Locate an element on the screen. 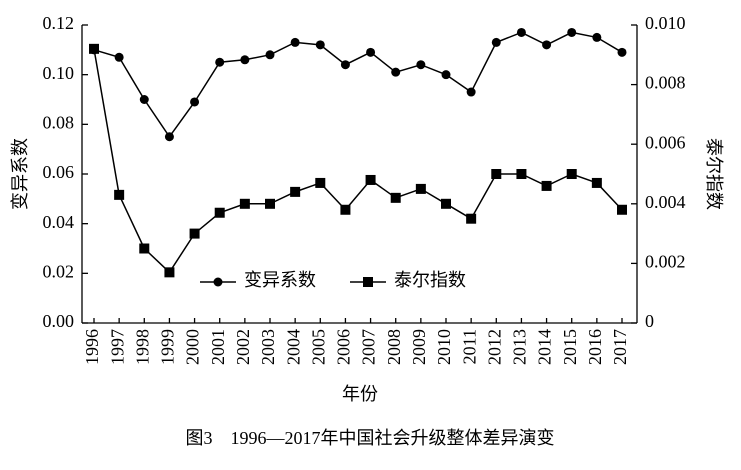 This screenshot has width=741, height=470. x-tick-label: 1997 is located at coordinates (117, 347).